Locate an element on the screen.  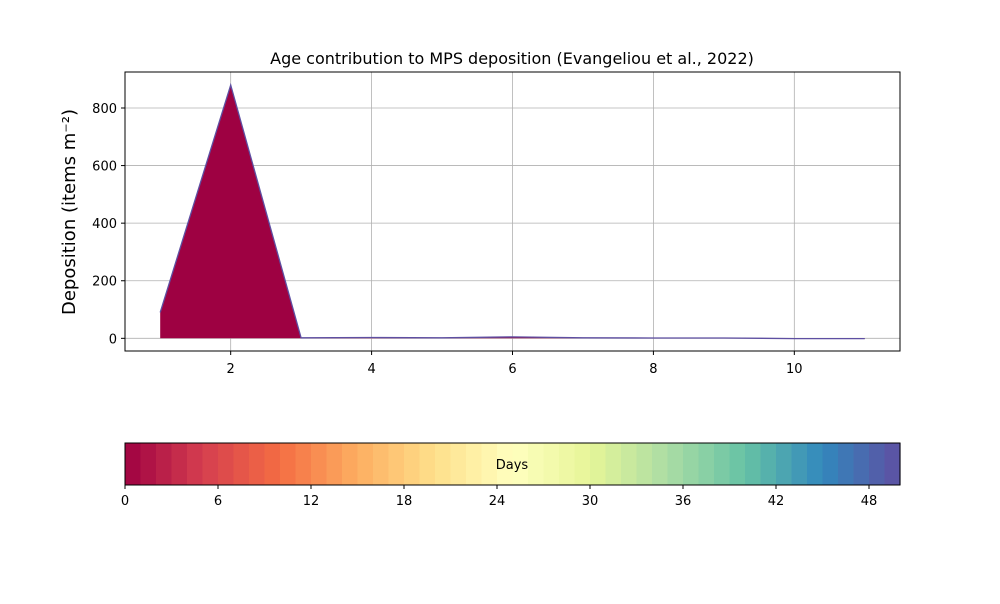
colorbar-tick-label: 36 is located at coordinates (683, 501).